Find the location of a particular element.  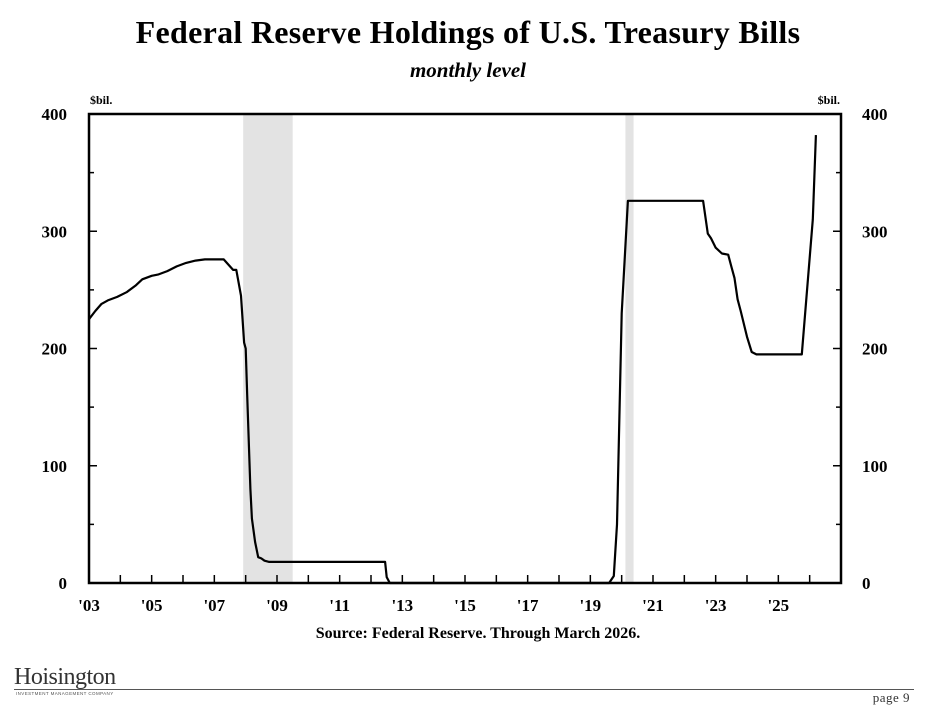

x-tick-label: '09 is located at coordinates (277, 605).